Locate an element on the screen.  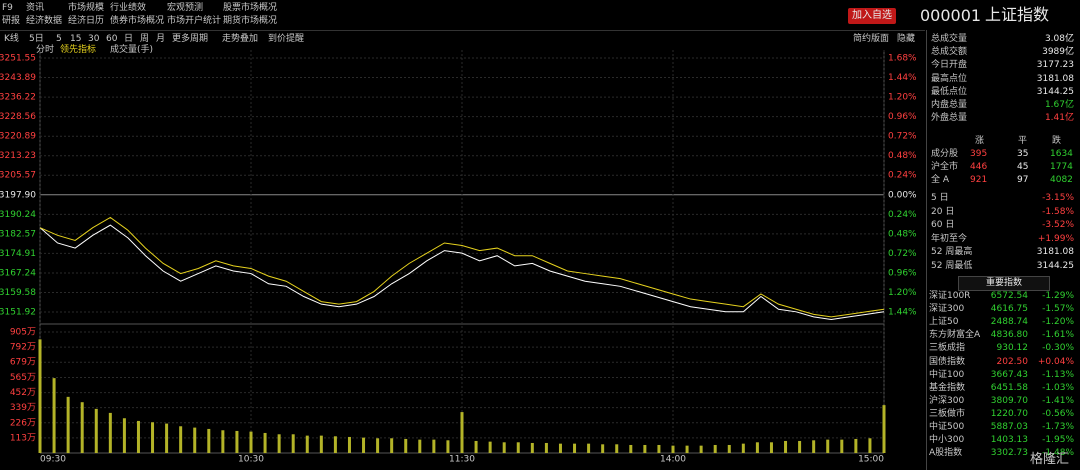
menu-item: 经济数据 is located at coordinates (44, 21).